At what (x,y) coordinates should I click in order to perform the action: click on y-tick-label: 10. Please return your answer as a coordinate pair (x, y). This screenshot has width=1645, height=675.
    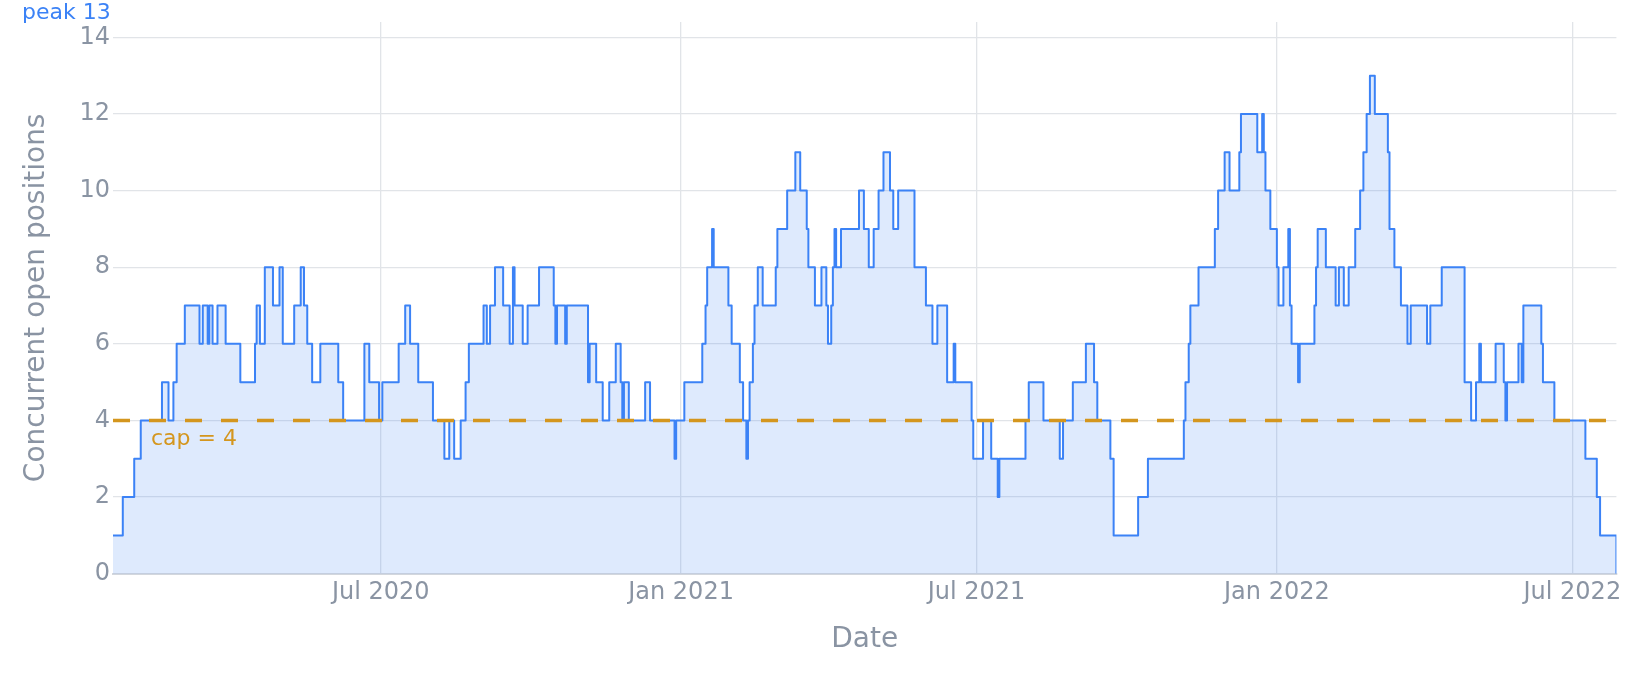
    Looking at the image, I should click on (94, 188).